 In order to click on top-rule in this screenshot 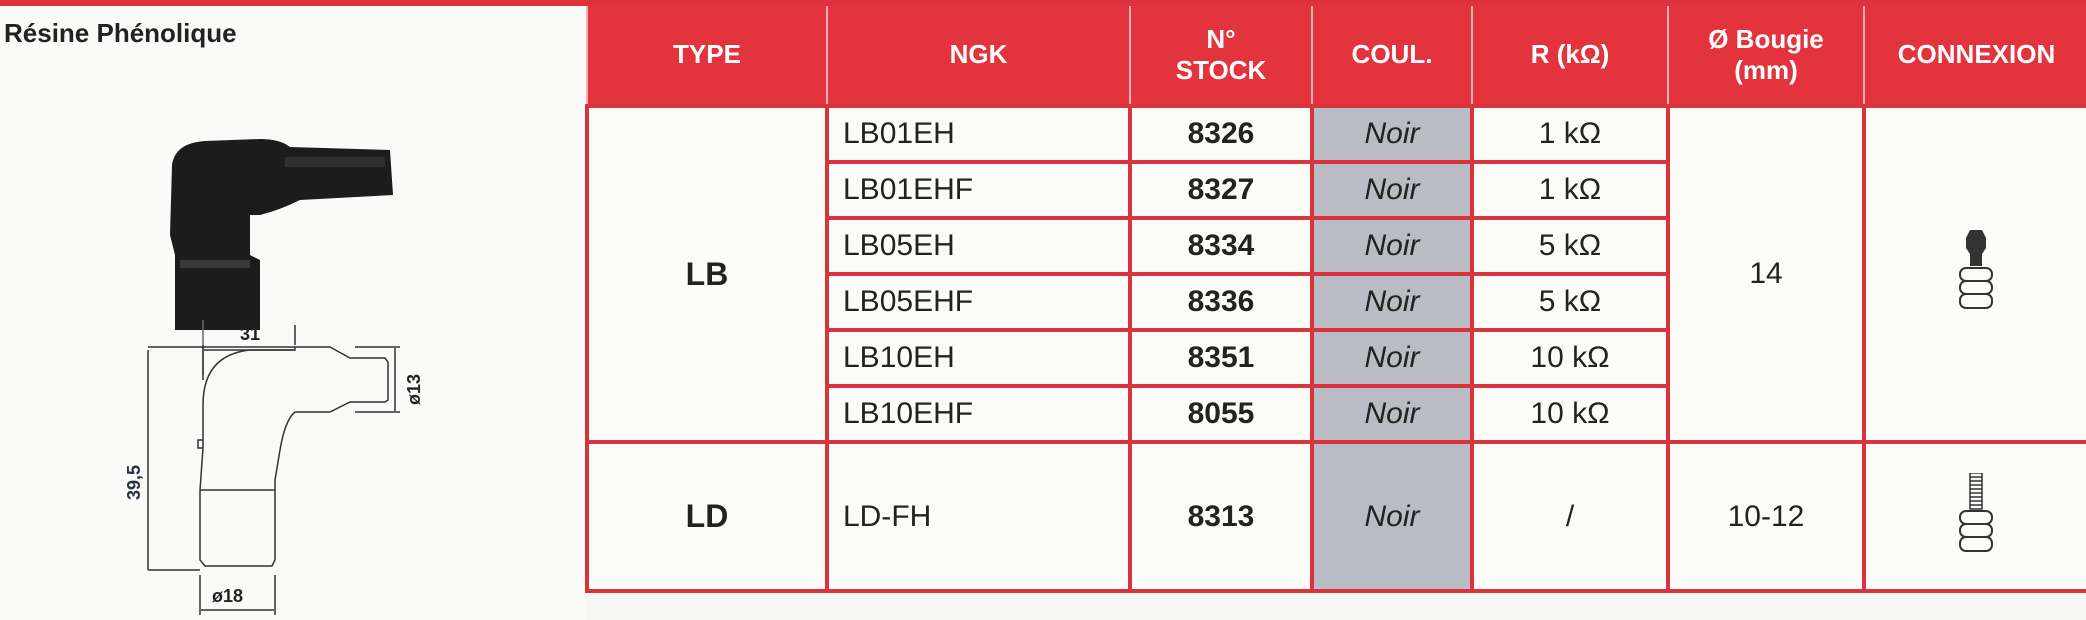, I will do `click(1043, 3)`.